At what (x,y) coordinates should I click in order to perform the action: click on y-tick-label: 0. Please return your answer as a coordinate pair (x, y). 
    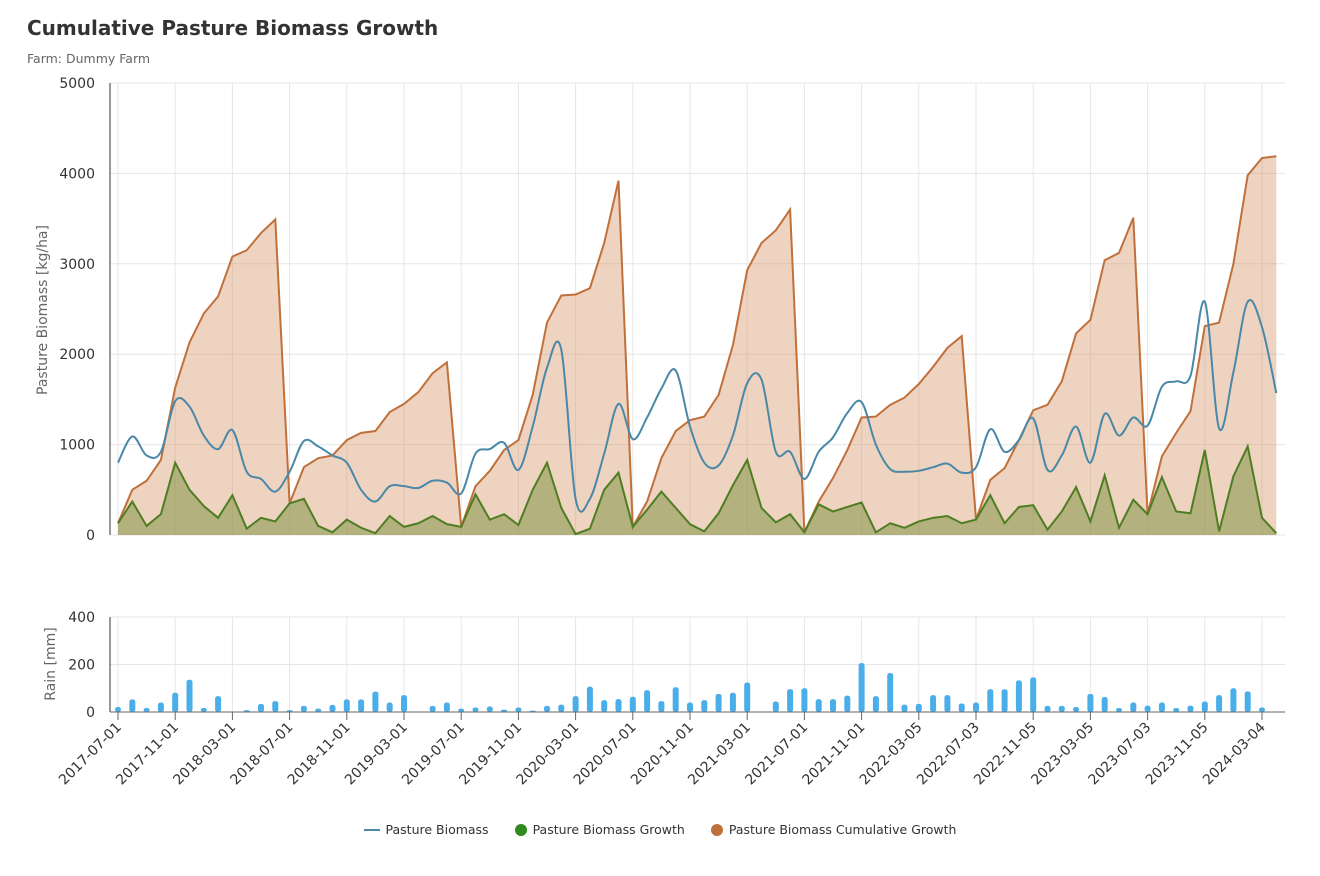
    Looking at the image, I should click on (90, 536).